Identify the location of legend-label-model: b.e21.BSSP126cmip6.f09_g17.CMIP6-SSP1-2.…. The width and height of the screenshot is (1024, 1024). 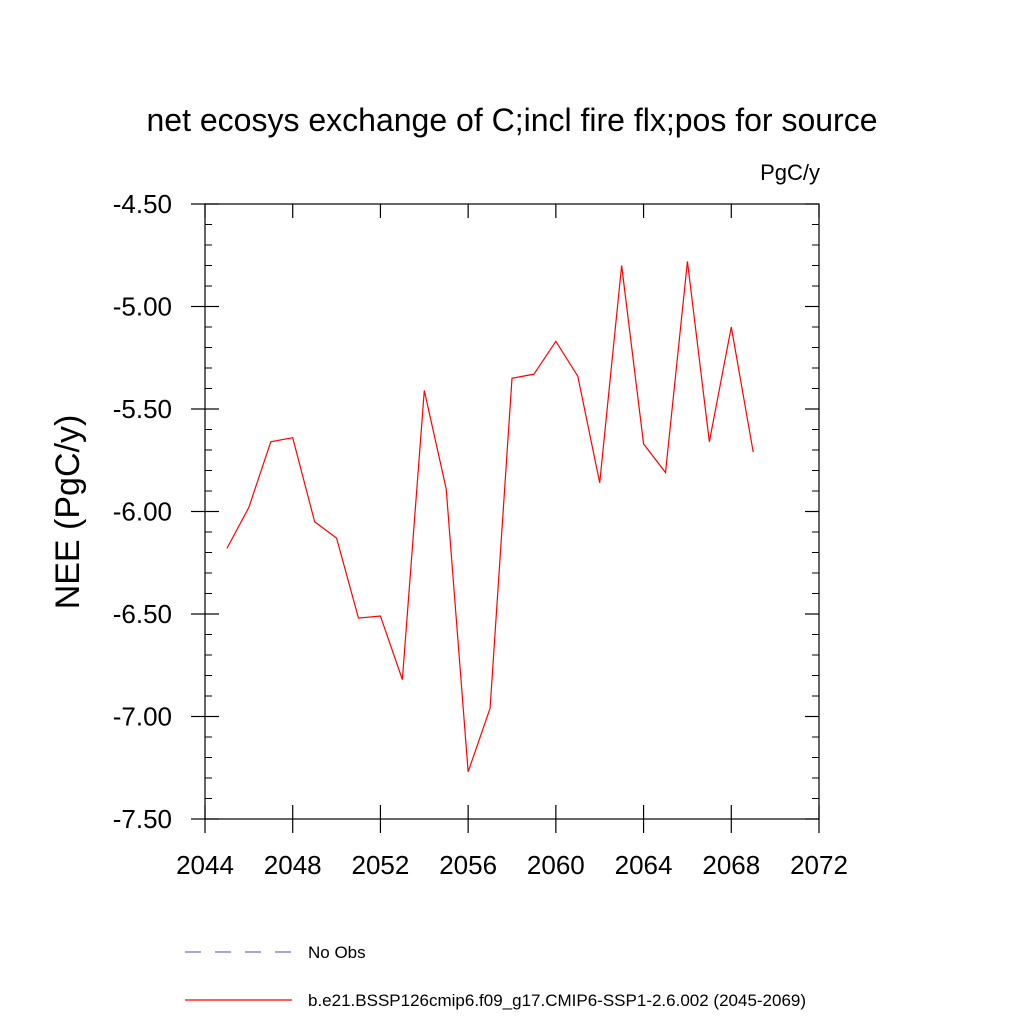
(557, 1000).